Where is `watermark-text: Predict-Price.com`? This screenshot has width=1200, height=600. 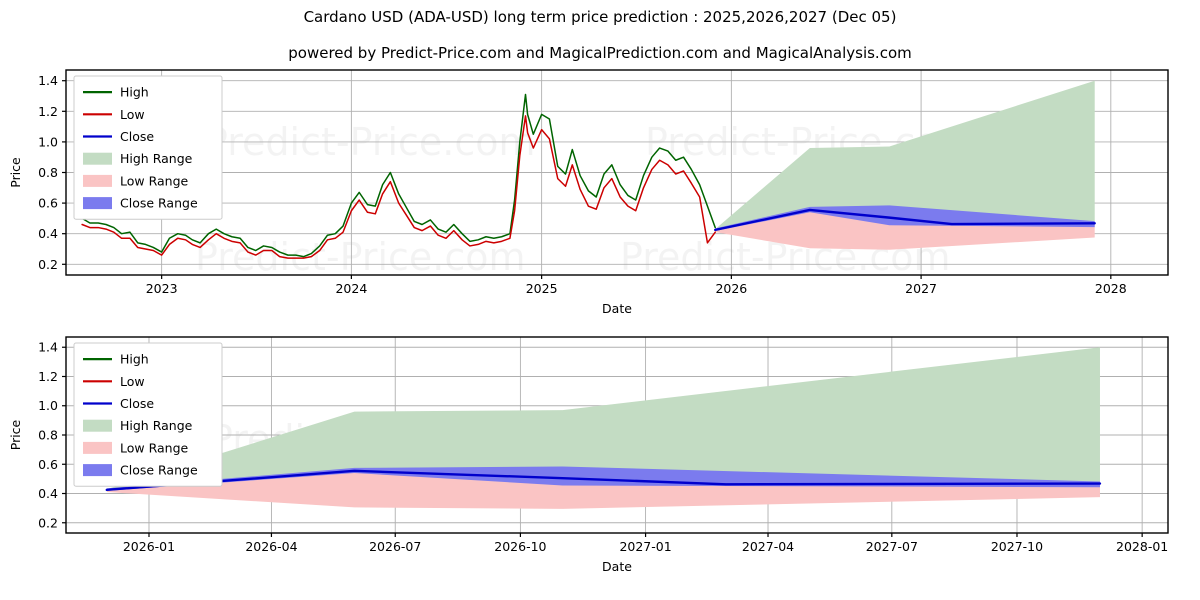
watermark-text: Predict-Price.com is located at coordinates (360, 257).